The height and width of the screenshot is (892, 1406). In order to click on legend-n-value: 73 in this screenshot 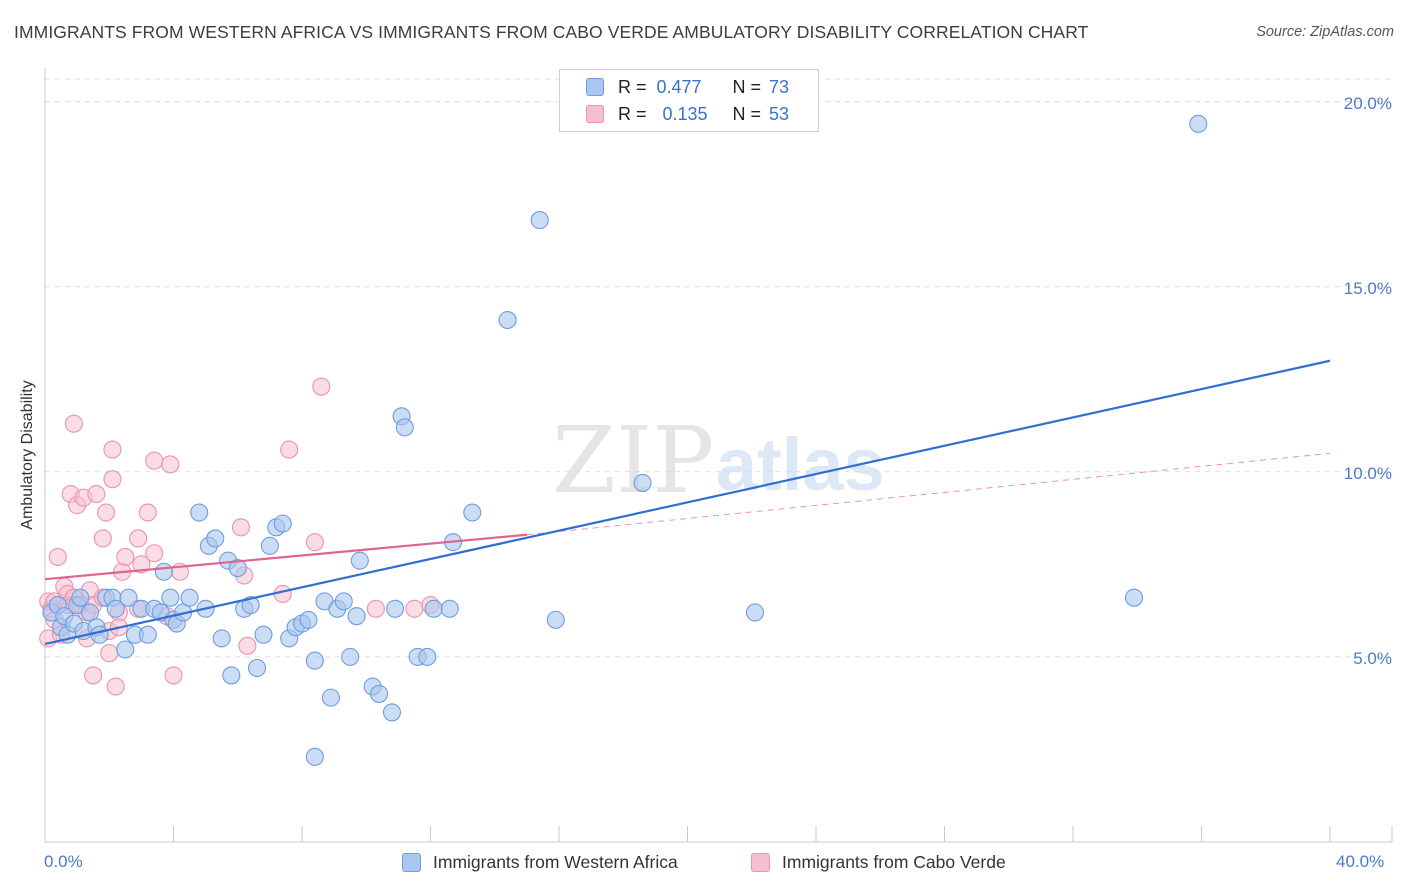, I will do `click(779, 86)`.